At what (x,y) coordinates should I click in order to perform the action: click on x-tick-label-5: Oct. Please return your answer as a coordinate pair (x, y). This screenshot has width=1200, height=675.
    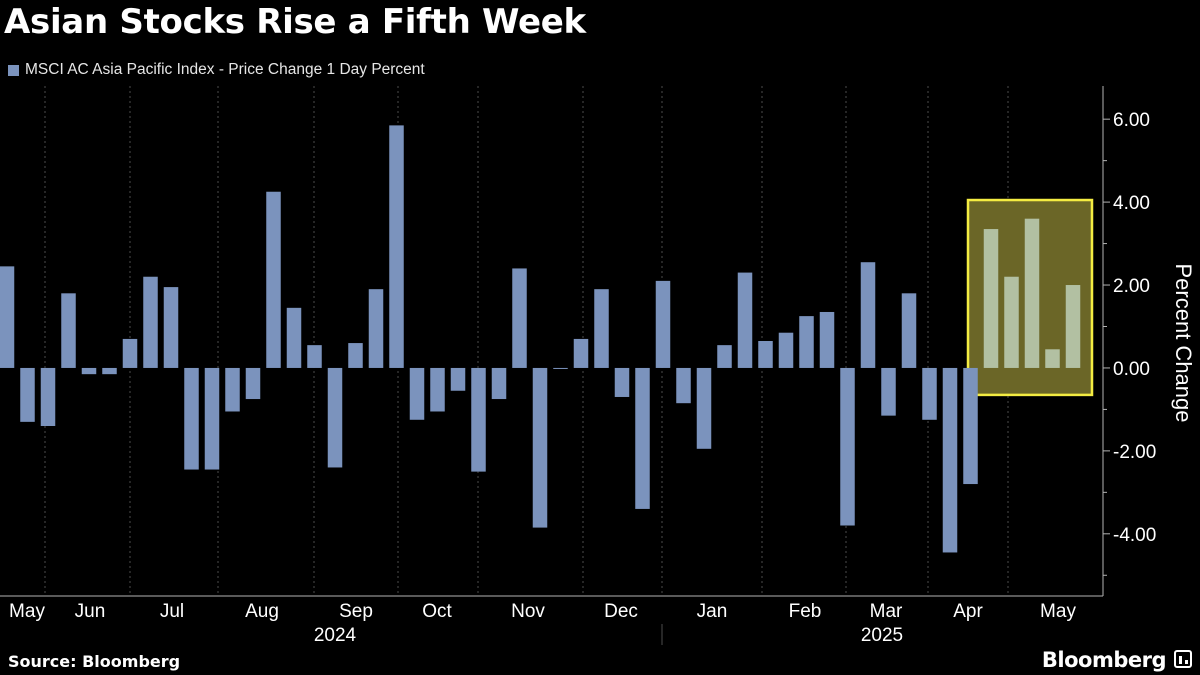
    Looking at the image, I should click on (437, 611).